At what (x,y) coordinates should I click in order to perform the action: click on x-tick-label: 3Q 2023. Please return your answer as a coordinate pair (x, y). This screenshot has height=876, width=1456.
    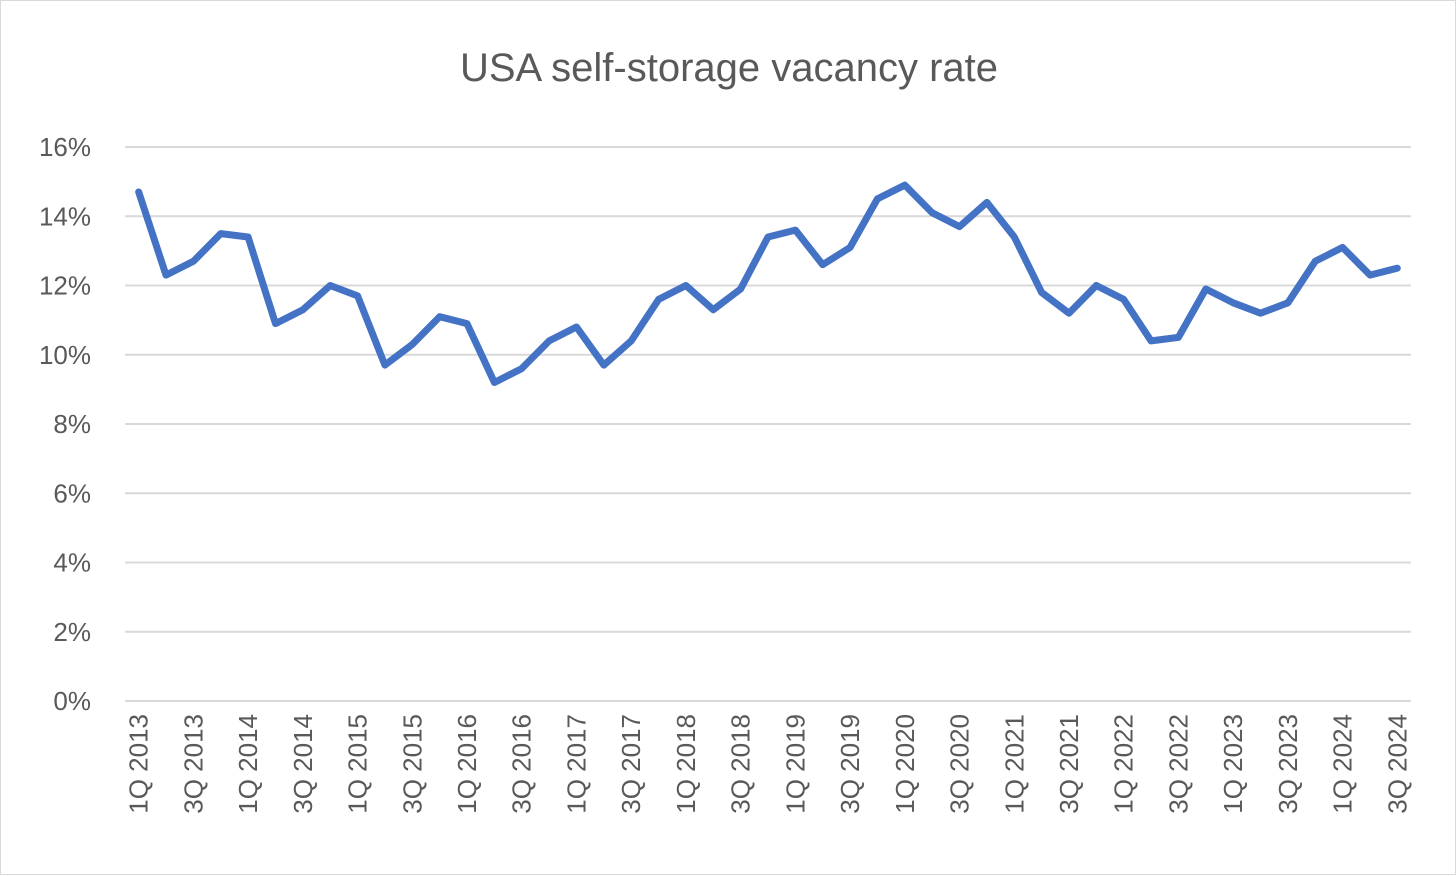
    Looking at the image, I should click on (1288, 764).